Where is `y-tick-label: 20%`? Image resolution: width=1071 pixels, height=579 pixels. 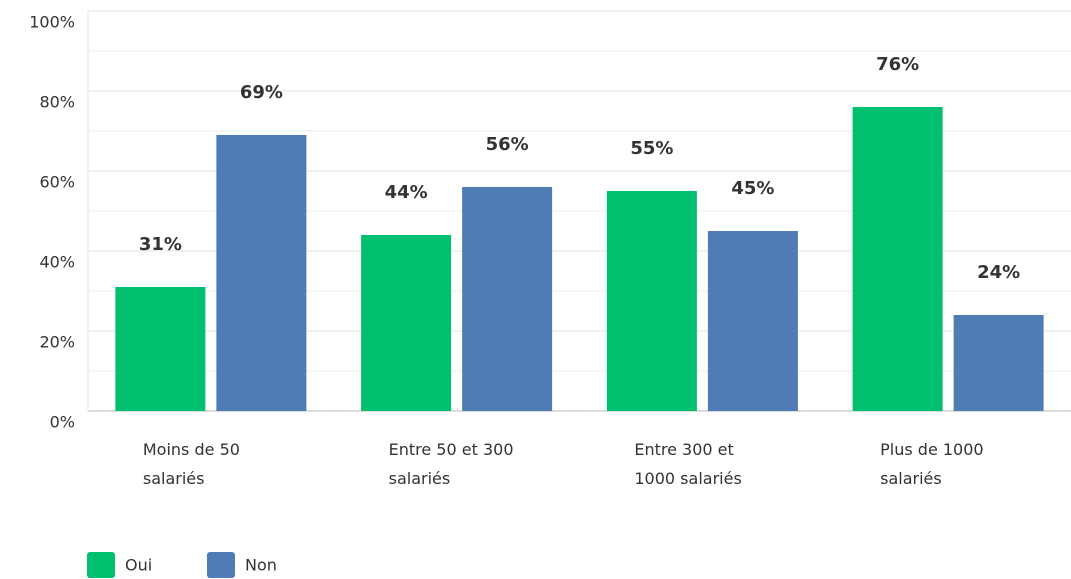
y-tick-label: 20% is located at coordinates (57, 342).